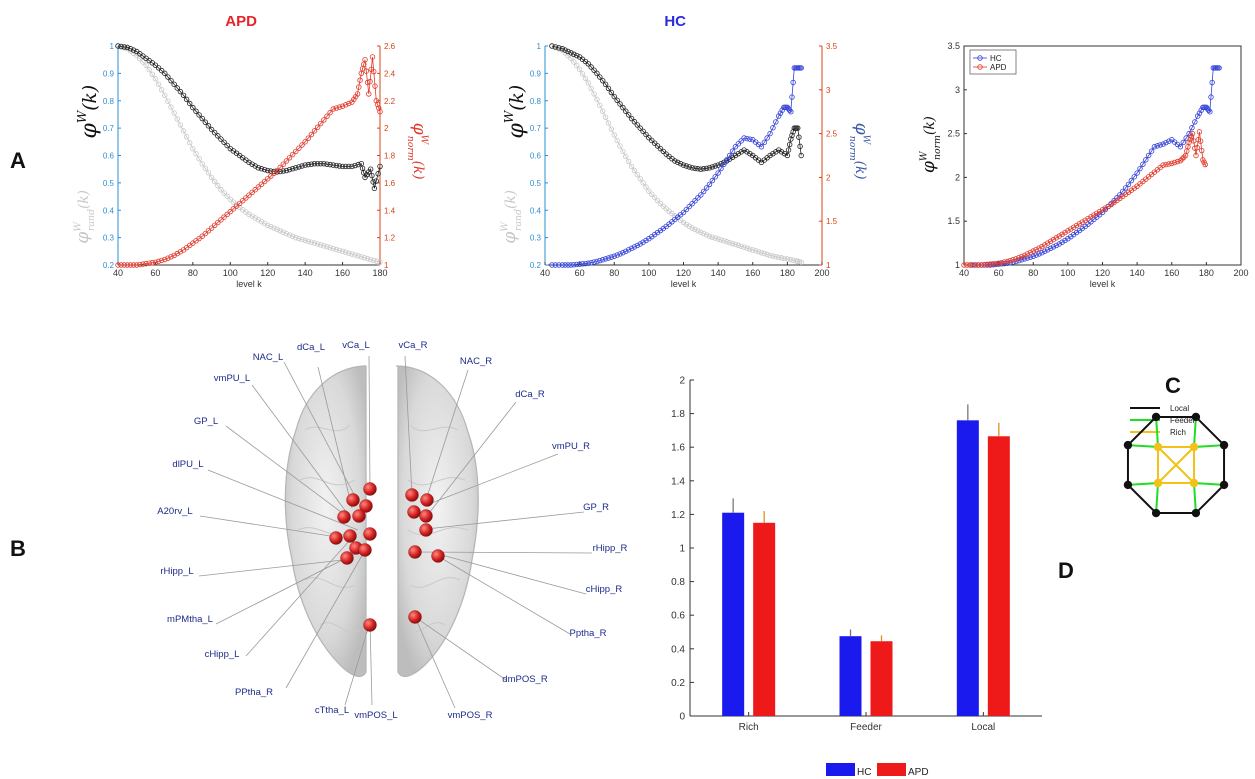 The height and width of the screenshot is (779, 1255). Describe the element at coordinates (682, 381) in the screenshot. I see `y-tick-label: 2` at that location.